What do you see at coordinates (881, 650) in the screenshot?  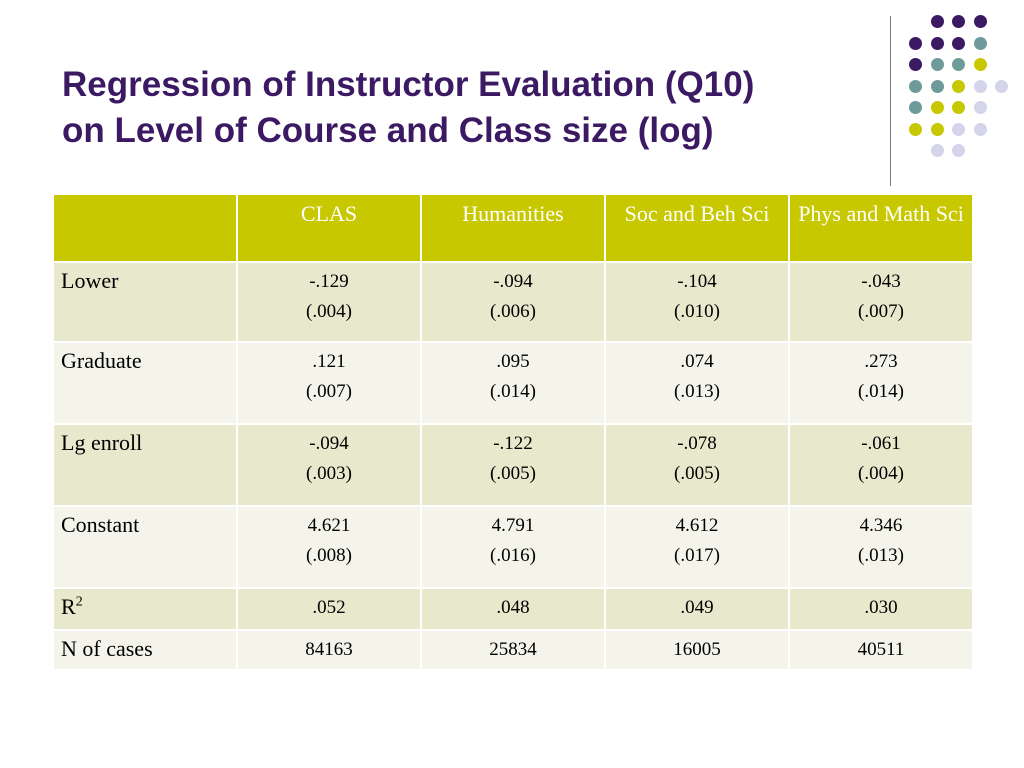 I see `table-cell: 40511` at bounding box center [881, 650].